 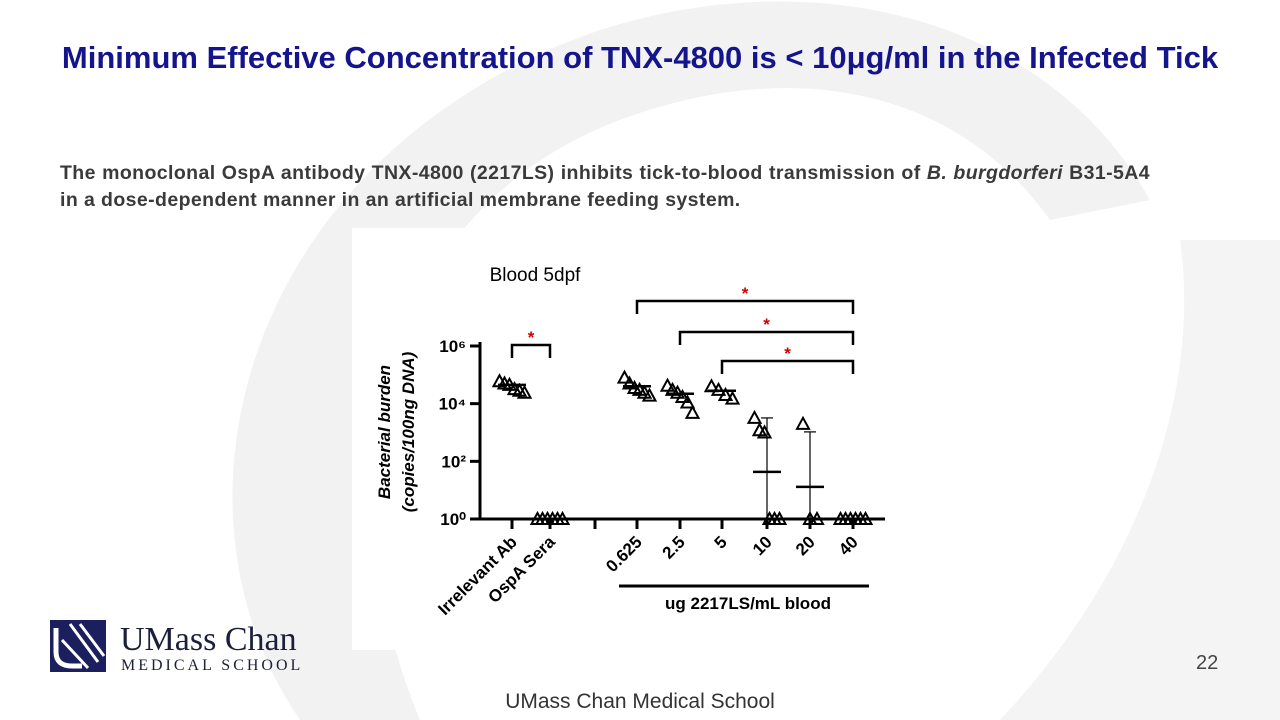 I want to click on x-tick-label: 40, so click(x=848, y=545).